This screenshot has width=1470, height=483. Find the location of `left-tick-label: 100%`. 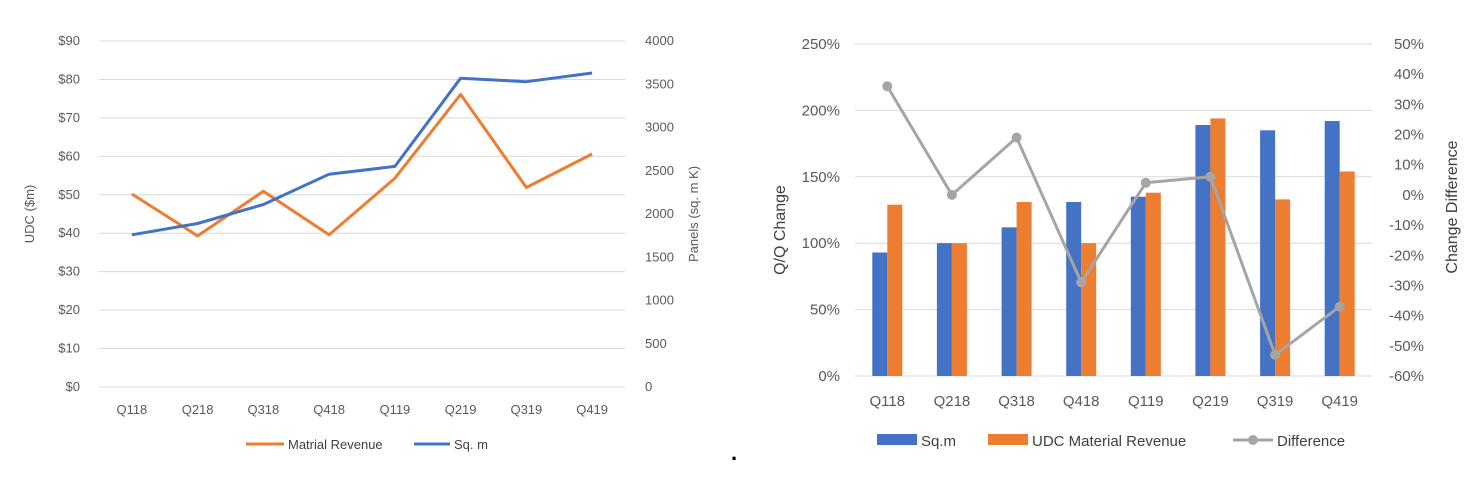

left-tick-label: 100% is located at coordinates (821, 243).